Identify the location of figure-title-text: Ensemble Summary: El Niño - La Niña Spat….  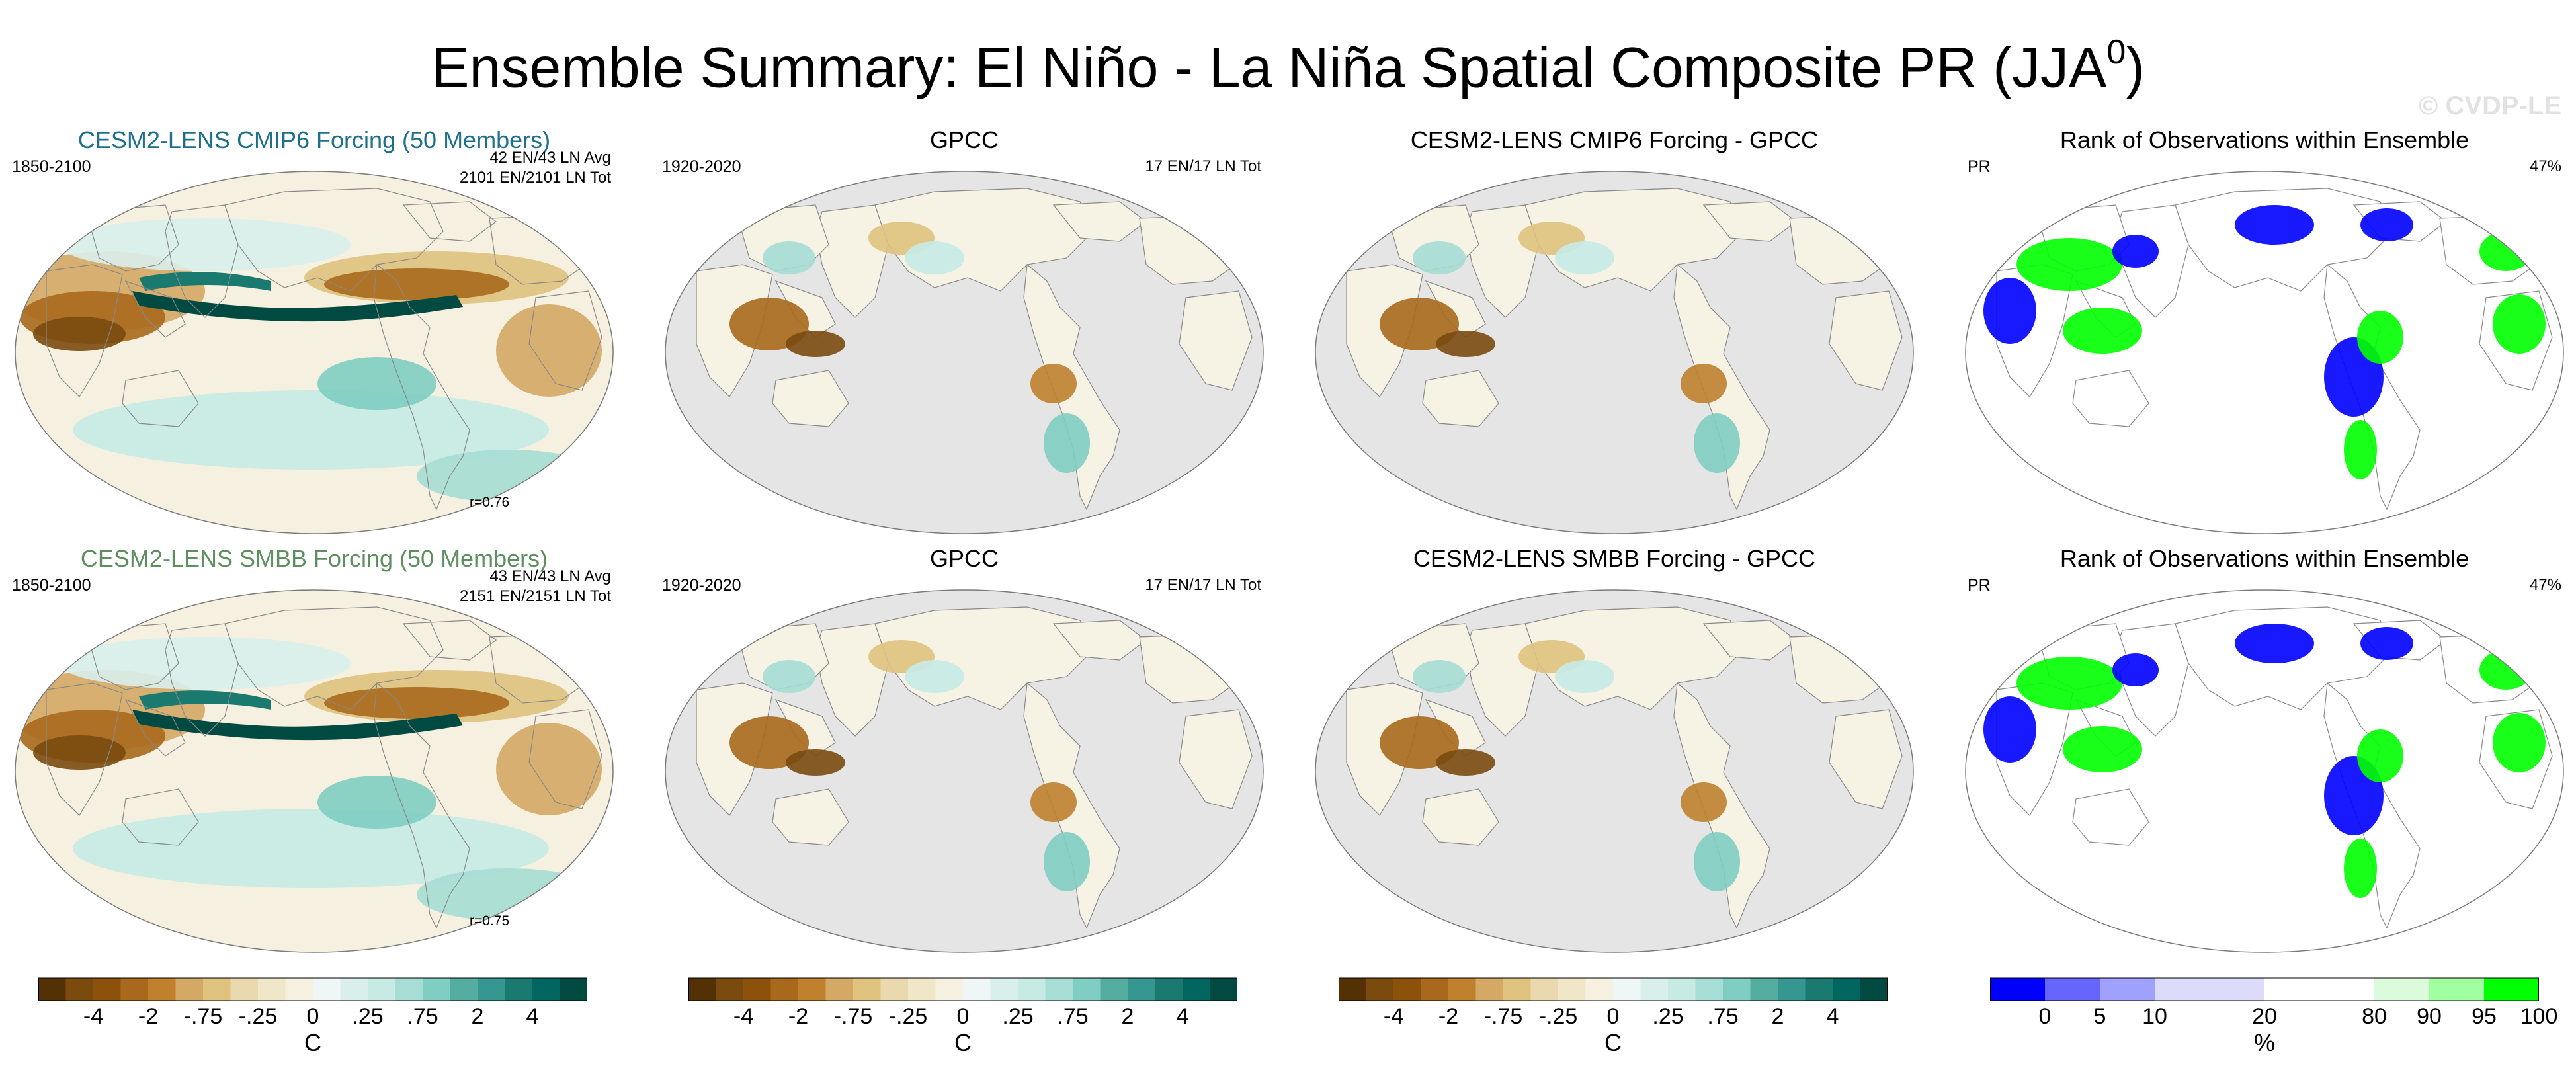
(1269, 68).